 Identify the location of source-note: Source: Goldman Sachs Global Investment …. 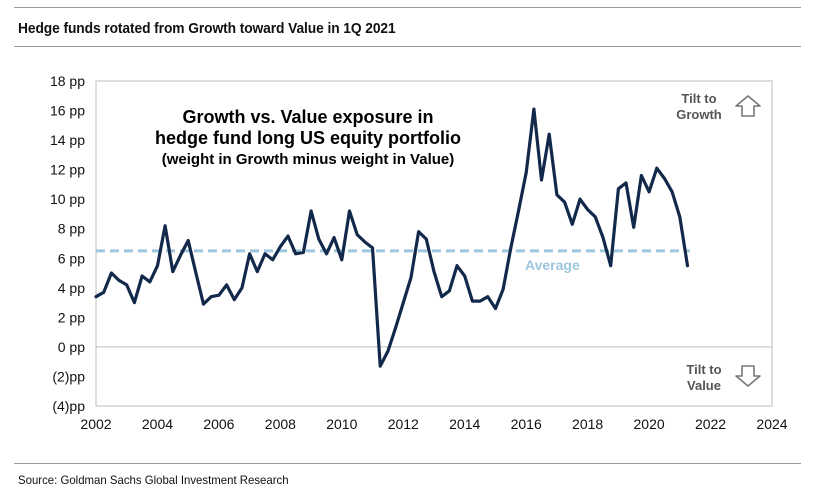
(153, 480).